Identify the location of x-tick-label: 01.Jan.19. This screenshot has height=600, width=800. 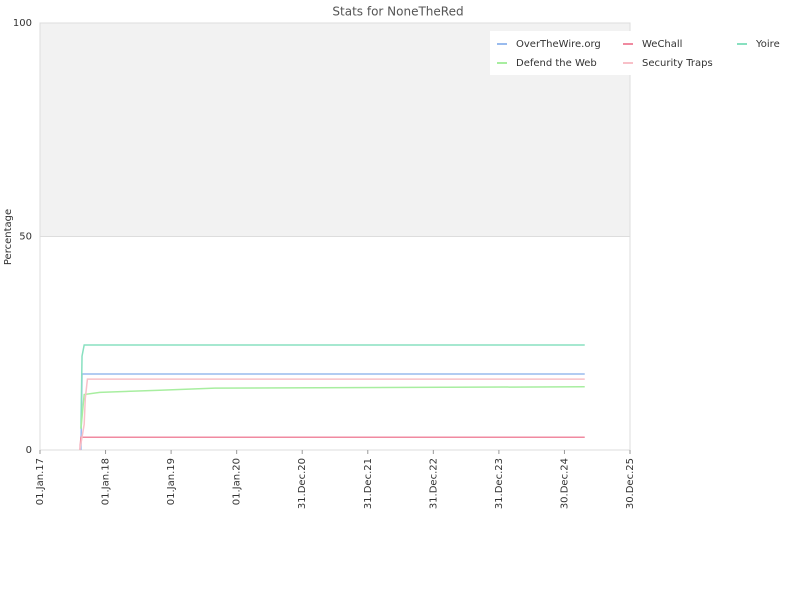
(171, 481).